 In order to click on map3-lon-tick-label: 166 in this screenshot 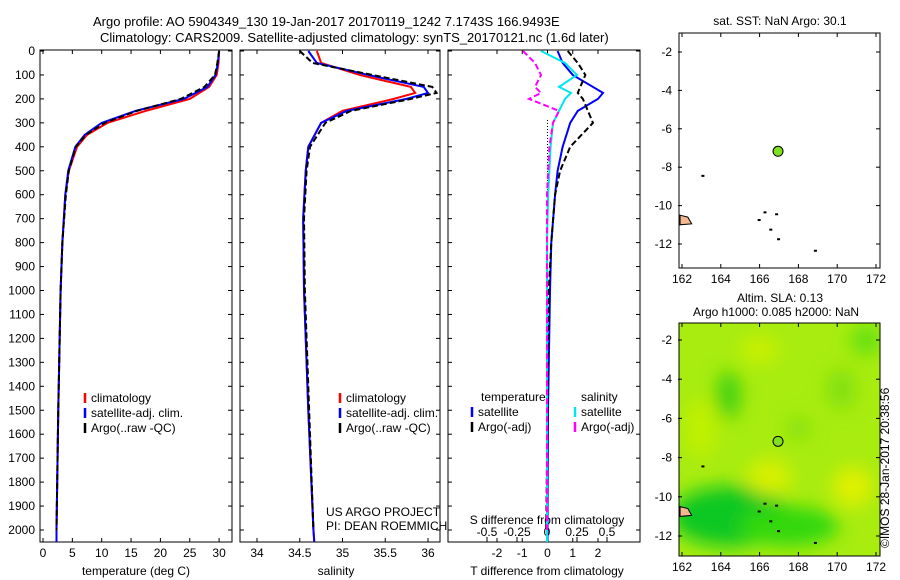, I will do `click(760, 279)`.